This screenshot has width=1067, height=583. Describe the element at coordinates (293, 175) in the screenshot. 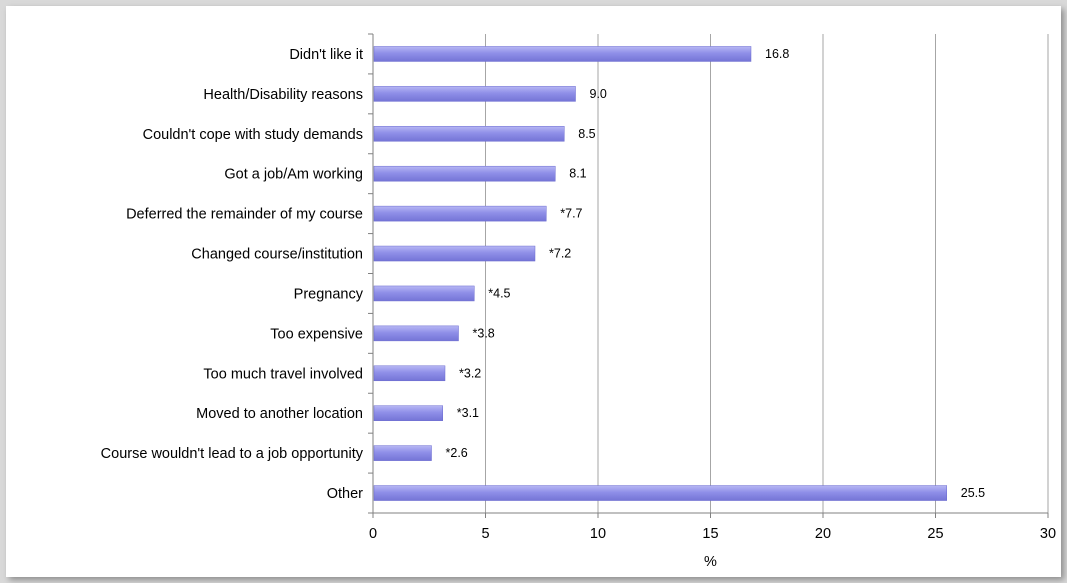

I see `category-label: Got a job/Am working` at that location.